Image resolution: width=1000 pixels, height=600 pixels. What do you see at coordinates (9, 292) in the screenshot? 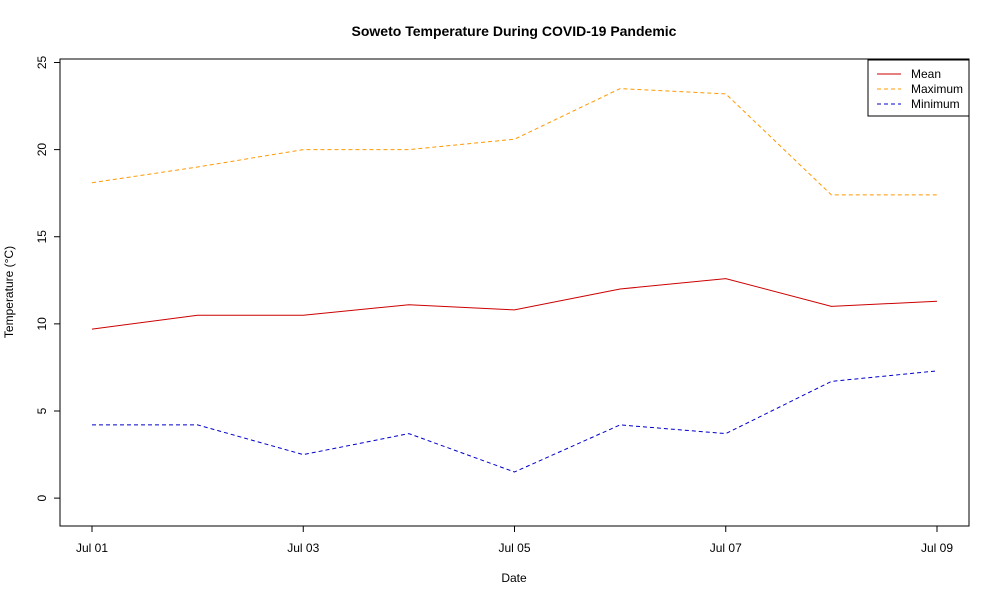
I see `y-axis-label: Temperature (°C)` at bounding box center [9, 292].